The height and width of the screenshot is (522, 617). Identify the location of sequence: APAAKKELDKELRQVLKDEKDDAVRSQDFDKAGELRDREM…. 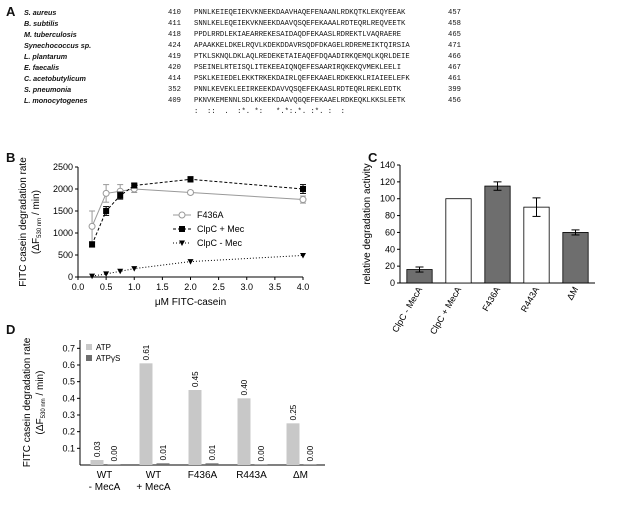
(302, 46).